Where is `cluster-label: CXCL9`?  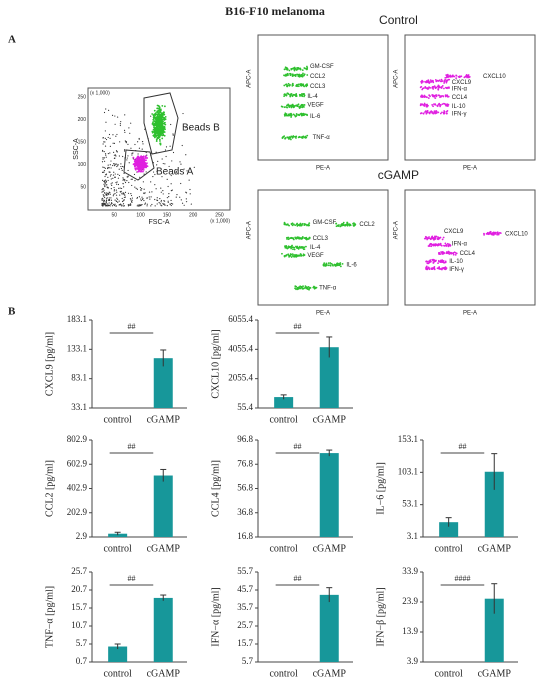
cluster-label: CXCL9 is located at coordinates (462, 83).